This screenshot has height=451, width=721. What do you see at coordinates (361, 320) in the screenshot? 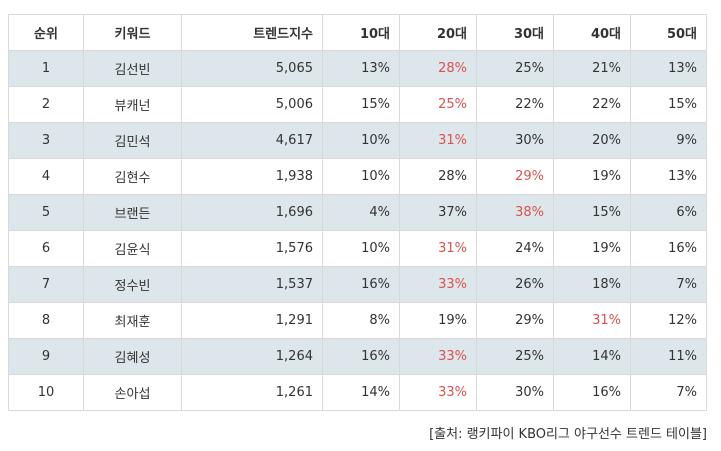
I see `cell-age10: 8%` at bounding box center [361, 320].